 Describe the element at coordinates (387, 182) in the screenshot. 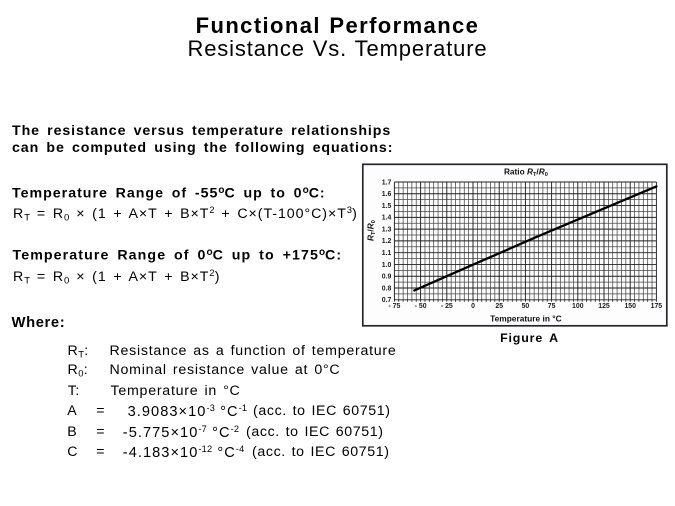

I see `svg-text: 1.7` at that location.